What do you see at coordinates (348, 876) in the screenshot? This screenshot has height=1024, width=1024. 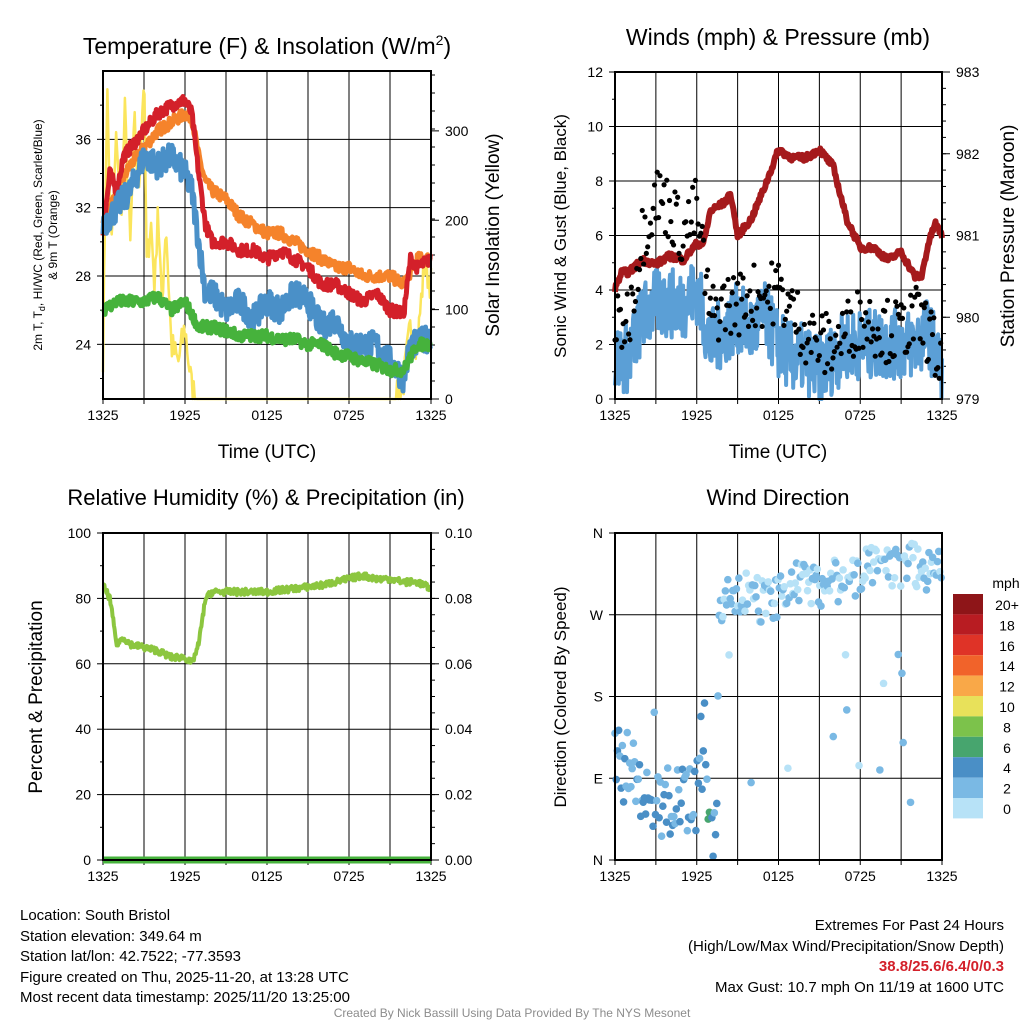 I see `x-tick-label: 0725` at bounding box center [348, 876].